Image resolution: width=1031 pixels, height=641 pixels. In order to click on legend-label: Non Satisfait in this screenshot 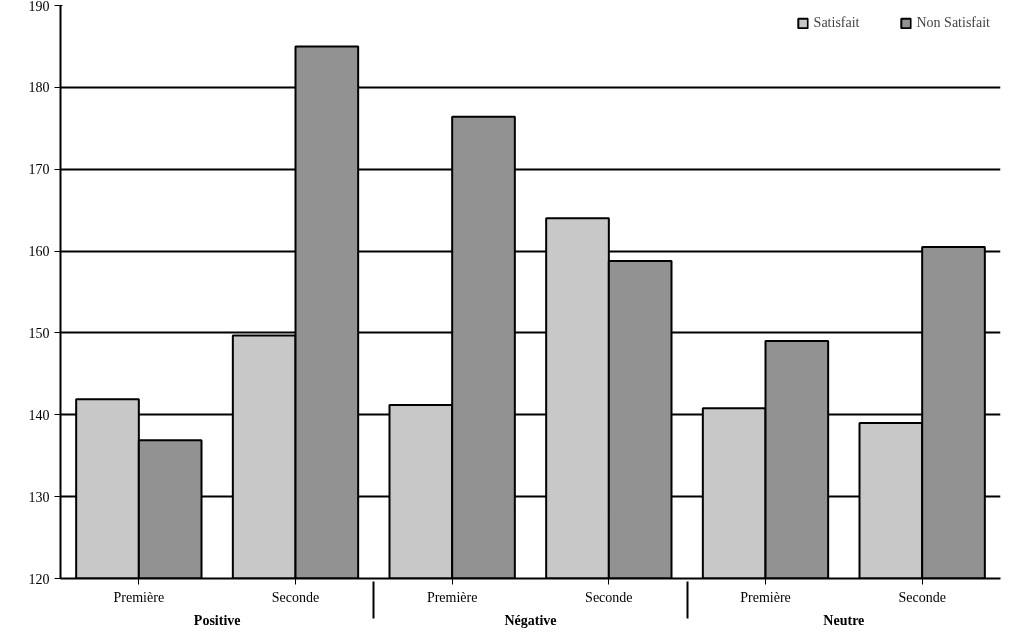, I will do `click(953, 23)`.